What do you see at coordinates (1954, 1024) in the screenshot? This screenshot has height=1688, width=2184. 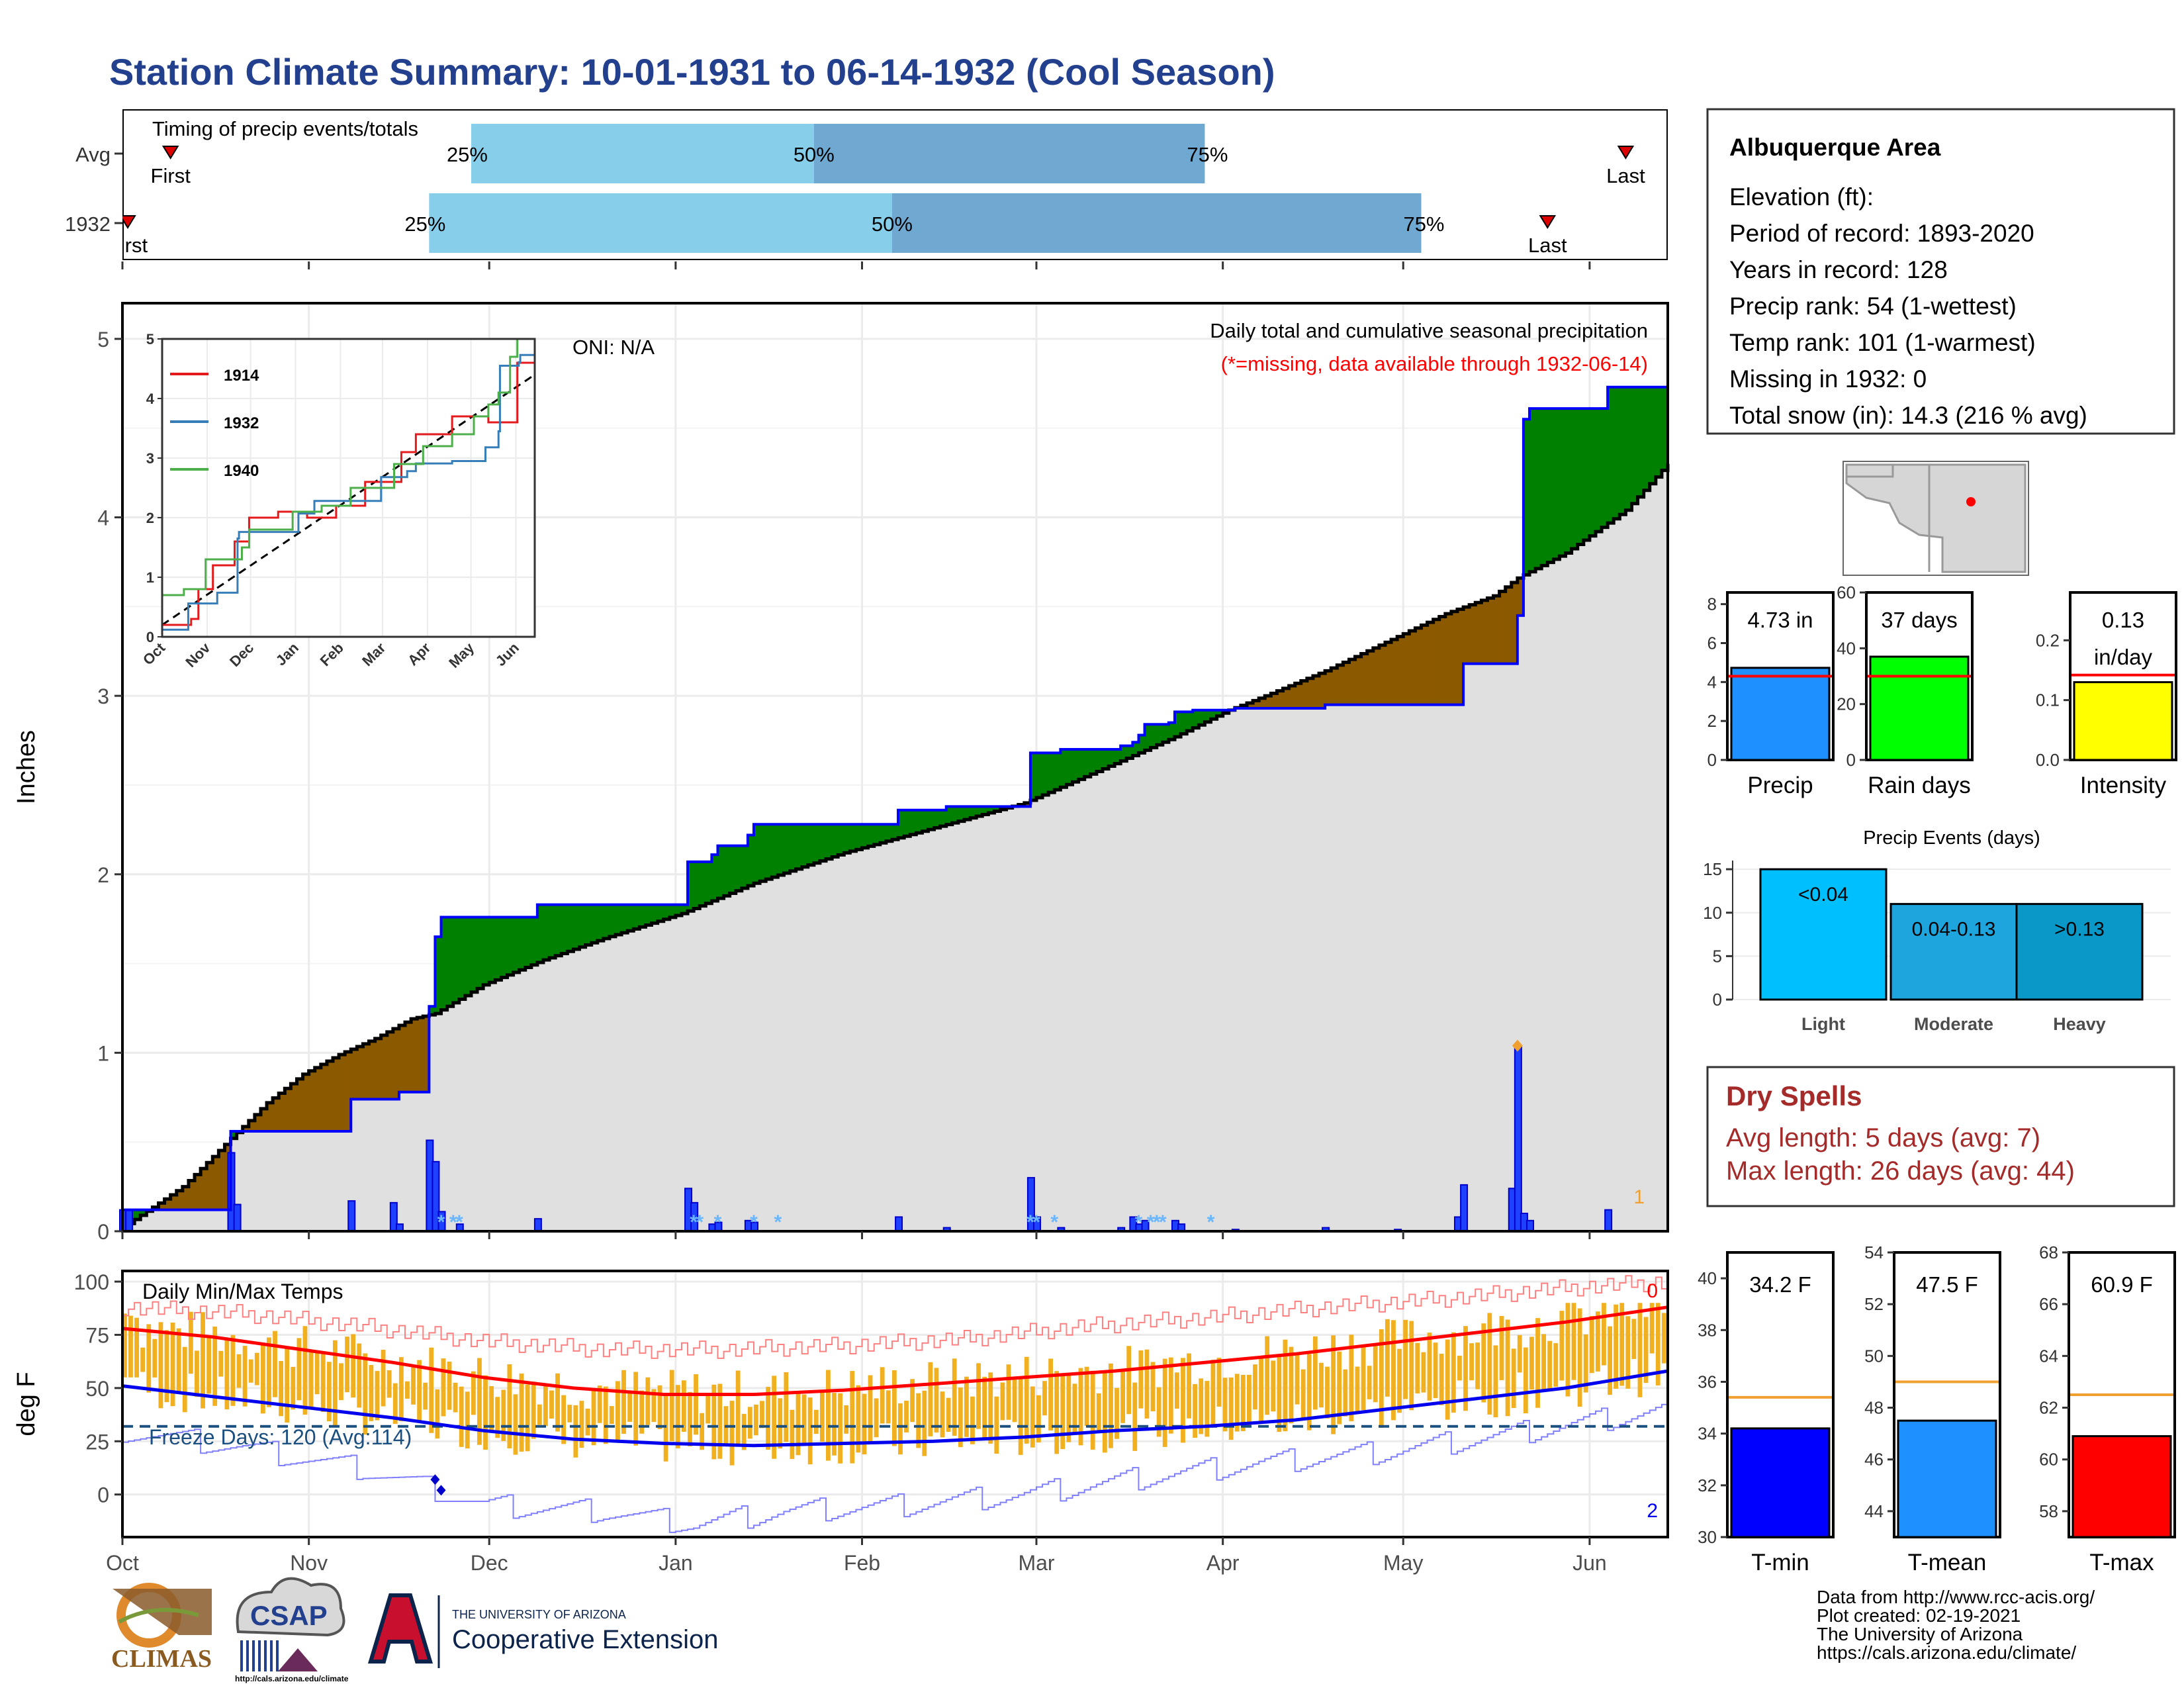 I see `event-category-label: Moderate` at bounding box center [1954, 1024].